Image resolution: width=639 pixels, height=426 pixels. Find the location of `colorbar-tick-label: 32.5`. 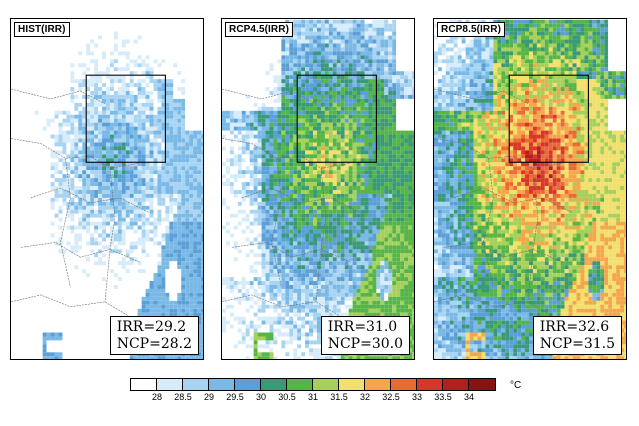

colorbar-tick-label: 32.5 is located at coordinates (391, 397).